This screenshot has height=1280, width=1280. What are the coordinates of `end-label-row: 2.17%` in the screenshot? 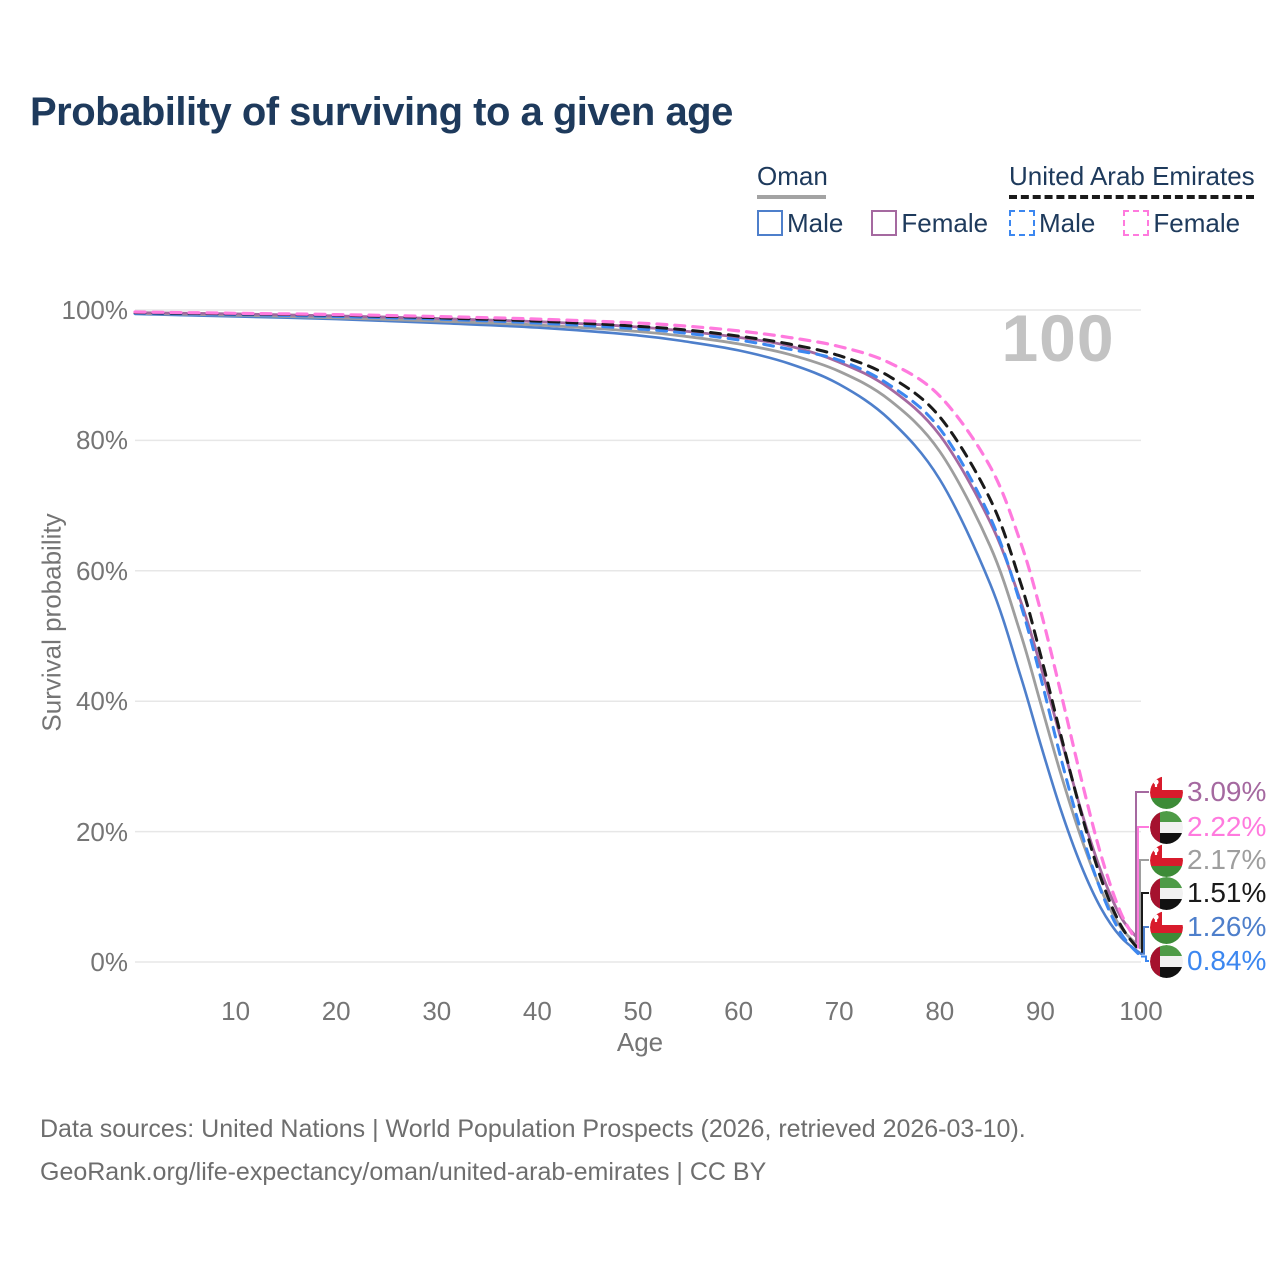 It's located at (1208, 860).